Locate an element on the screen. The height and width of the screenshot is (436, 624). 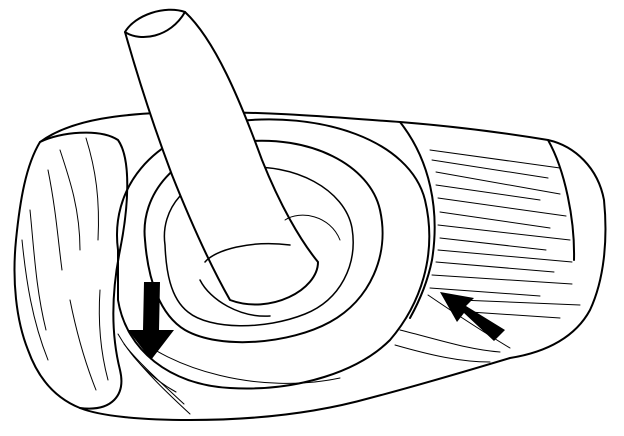
right-arrow is located at coordinates (469, 320).